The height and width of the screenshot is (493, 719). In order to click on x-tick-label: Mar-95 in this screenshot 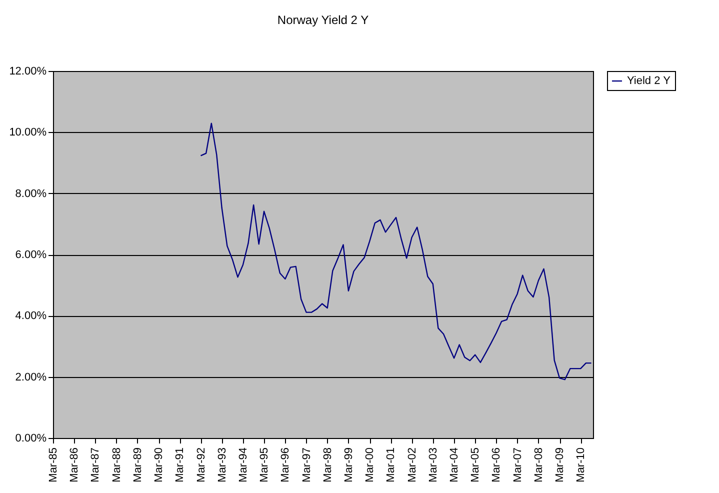, I will do `click(264, 465)`.